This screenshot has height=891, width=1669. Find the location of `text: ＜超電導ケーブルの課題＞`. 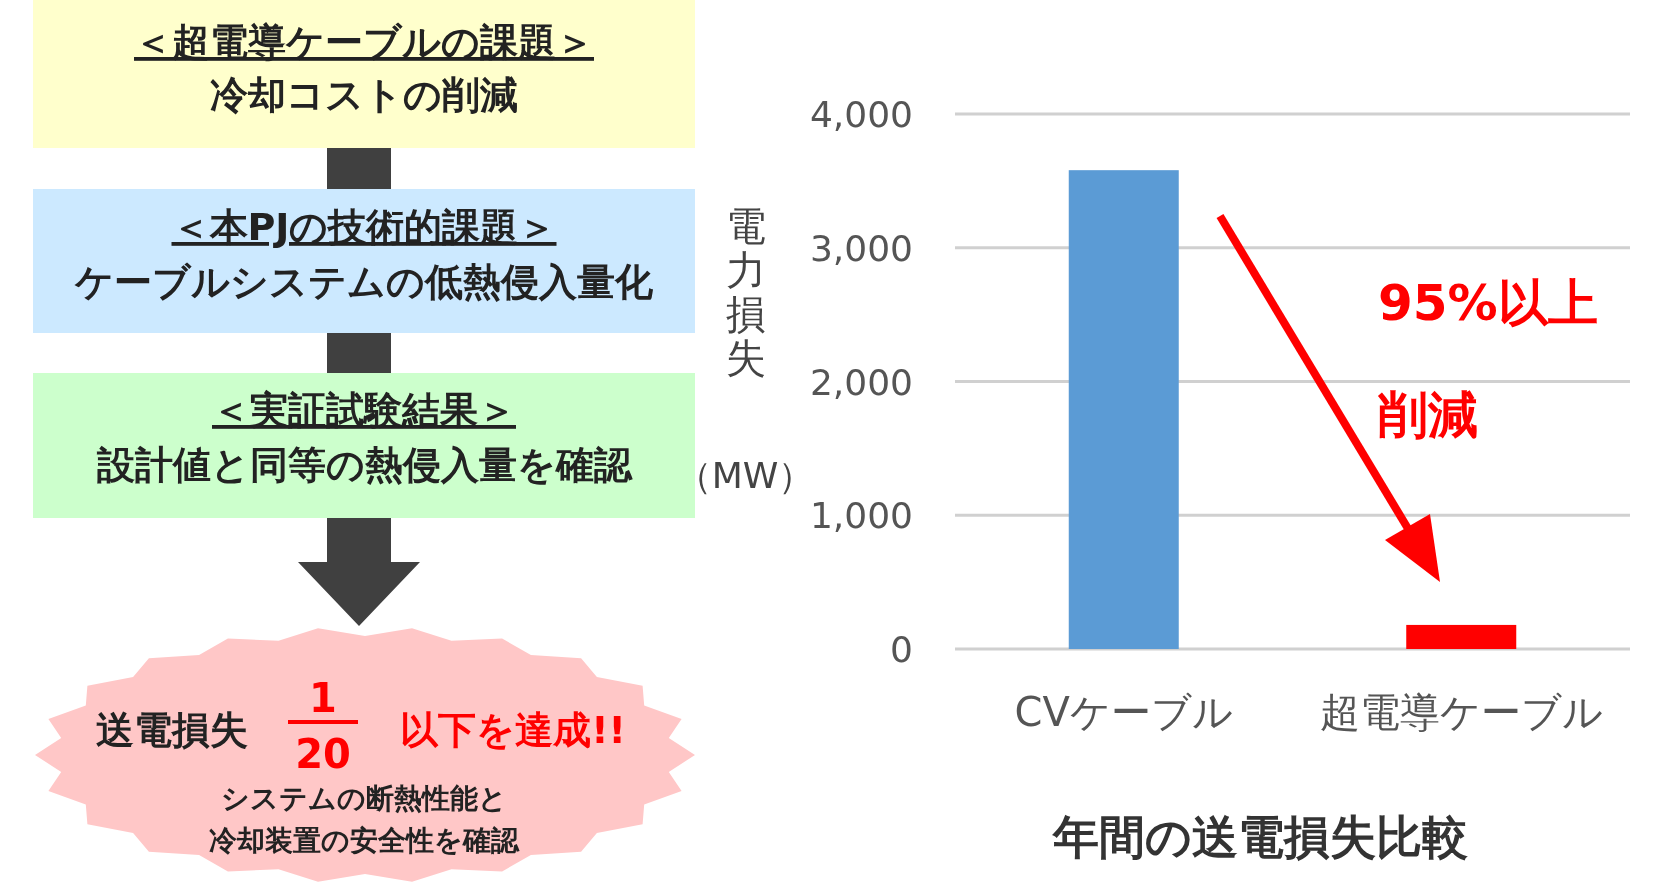

text: ＜超電導ケーブルの課題＞ is located at coordinates (364, 42).